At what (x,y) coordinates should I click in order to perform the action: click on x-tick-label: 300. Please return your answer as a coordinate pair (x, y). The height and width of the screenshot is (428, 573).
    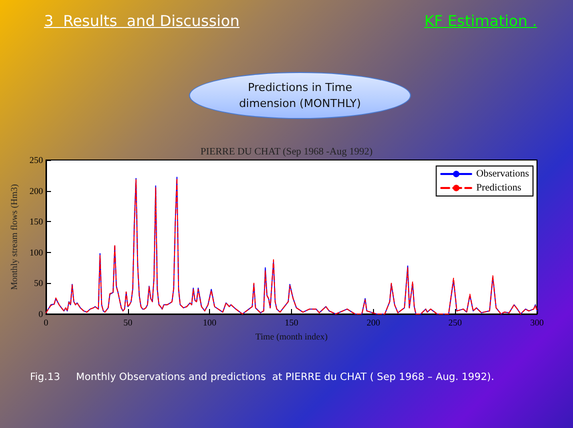
    Looking at the image, I should click on (537, 323).